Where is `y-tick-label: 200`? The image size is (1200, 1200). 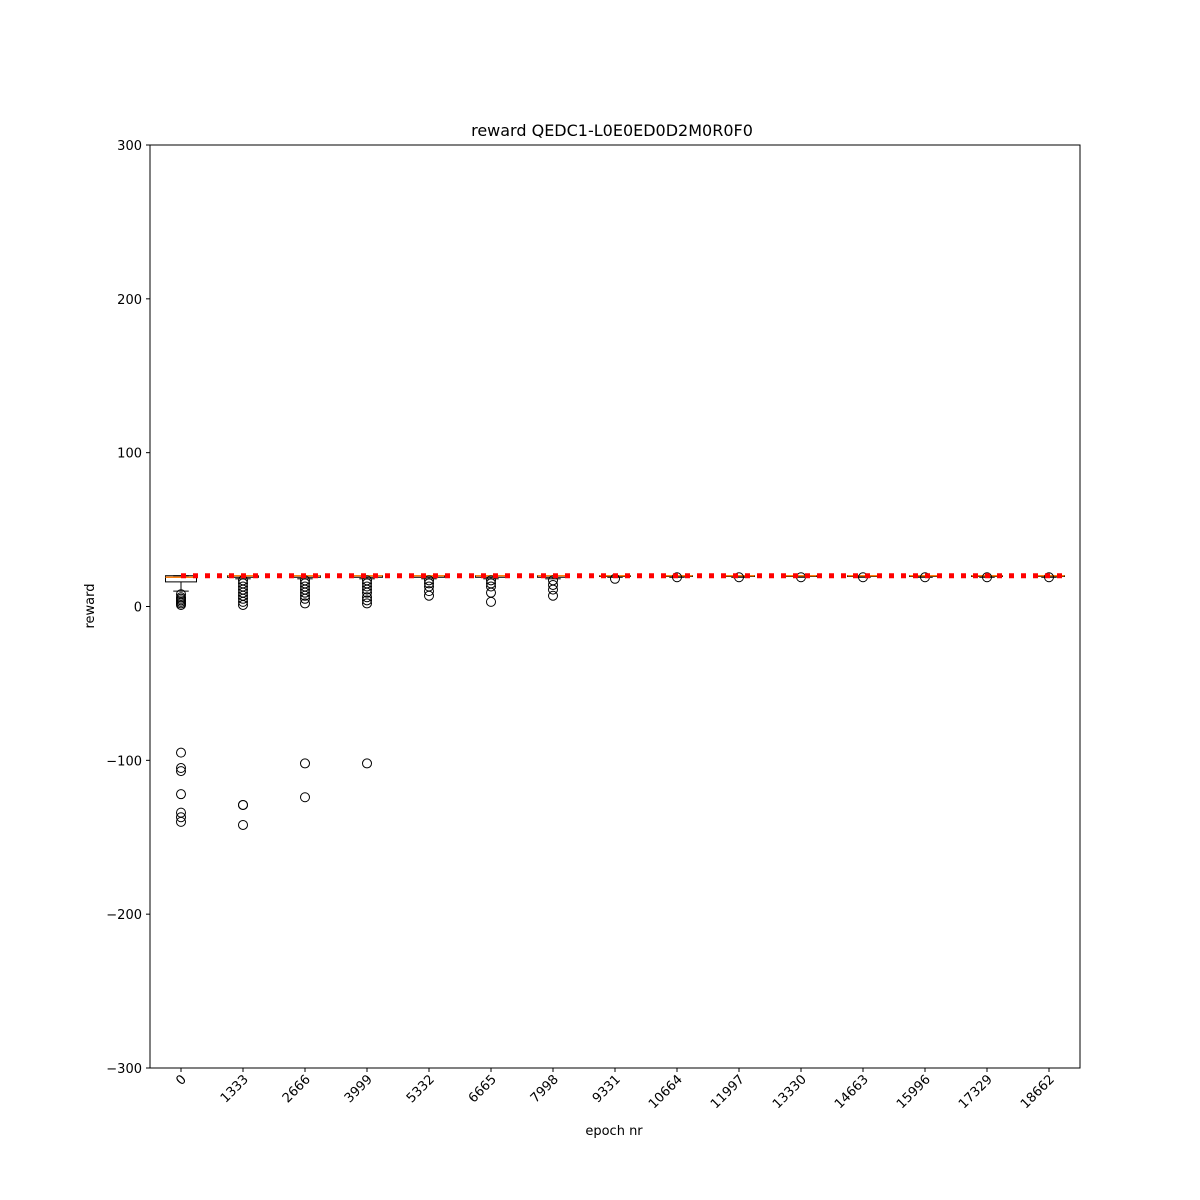
y-tick-label: 200 is located at coordinates (129, 300).